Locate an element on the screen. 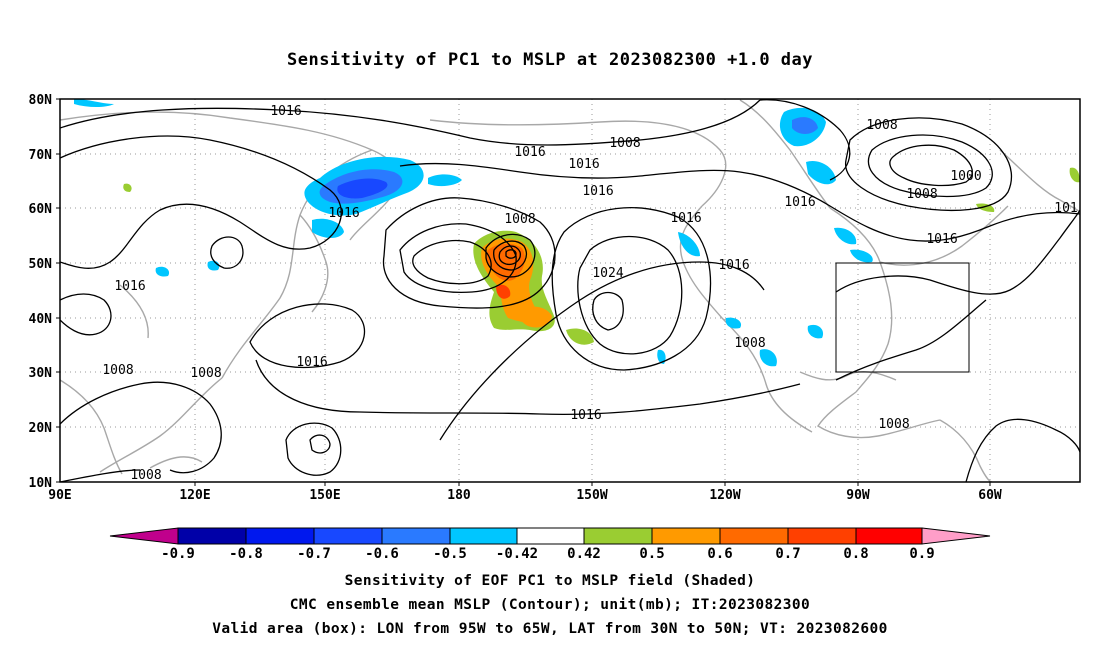 This screenshot has height=650, width=1100. colorbar-label: -0.8 is located at coordinates (246, 554).